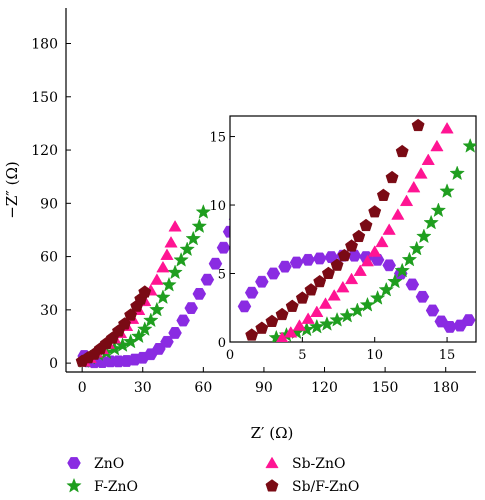 This screenshot has width=485, height=500. I want to click on x-tick-label: 120, so click(324, 388).